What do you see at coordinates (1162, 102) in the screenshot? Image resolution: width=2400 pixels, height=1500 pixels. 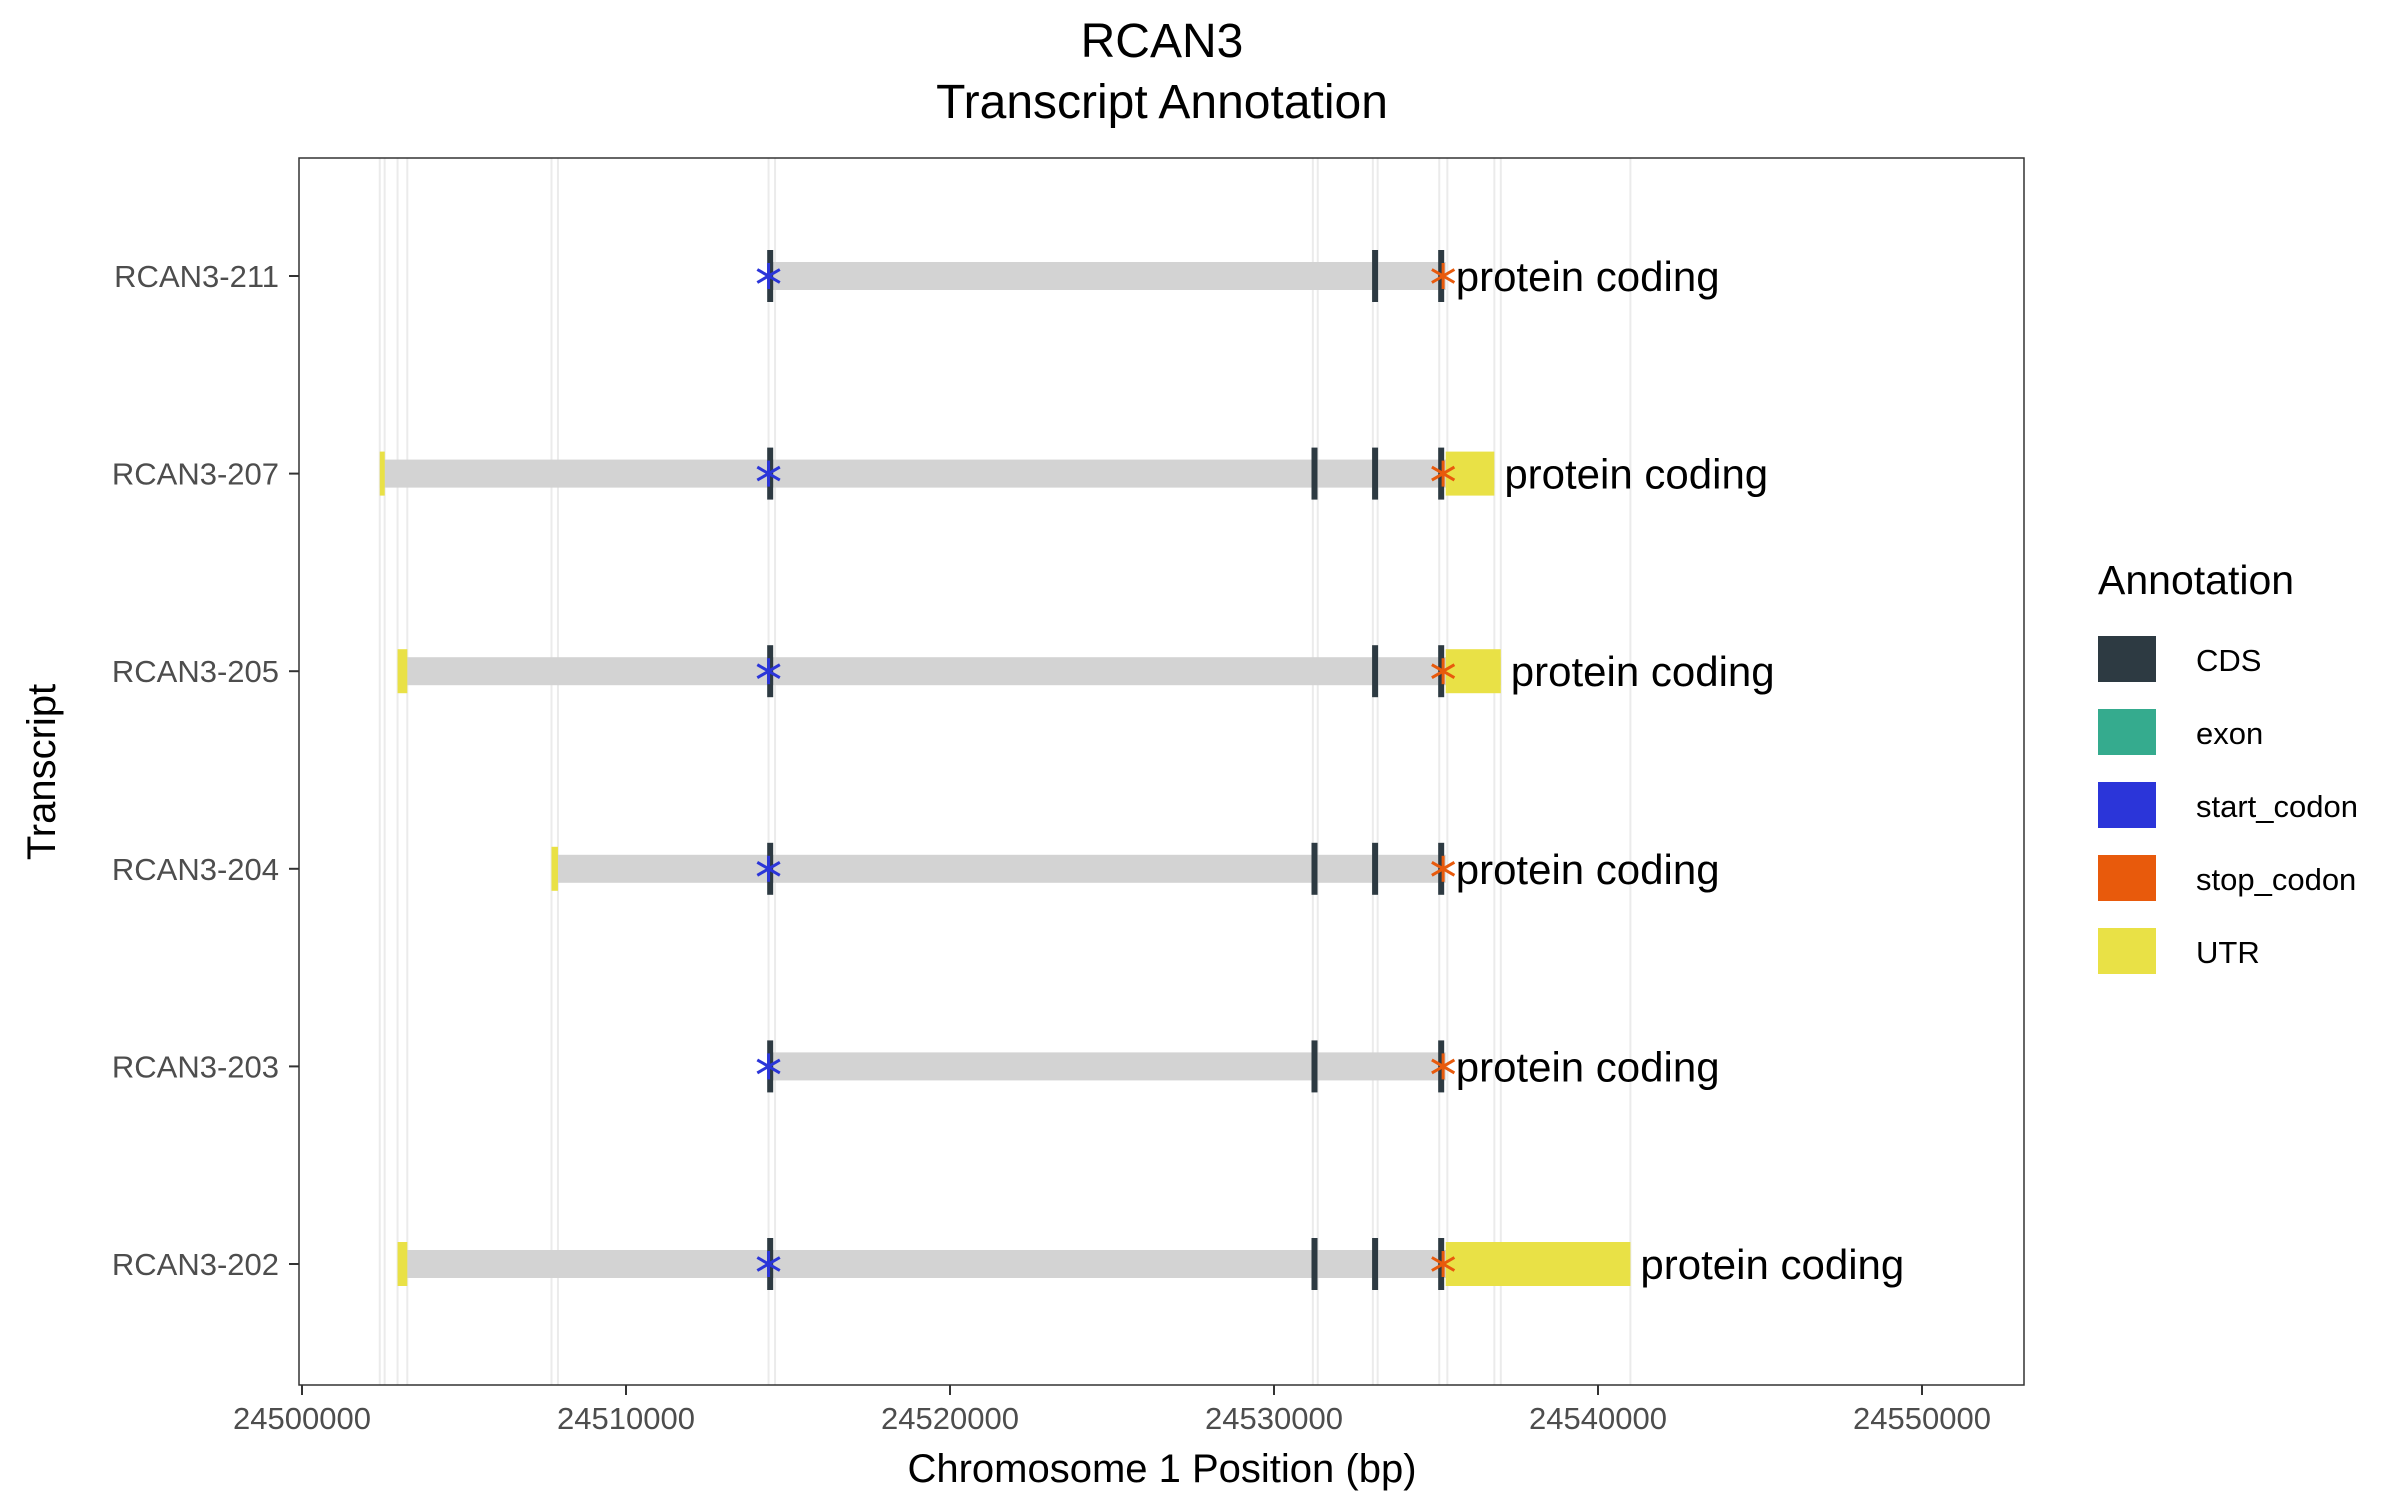 I see `chart-subtitle: Transcript Annotation` at bounding box center [1162, 102].